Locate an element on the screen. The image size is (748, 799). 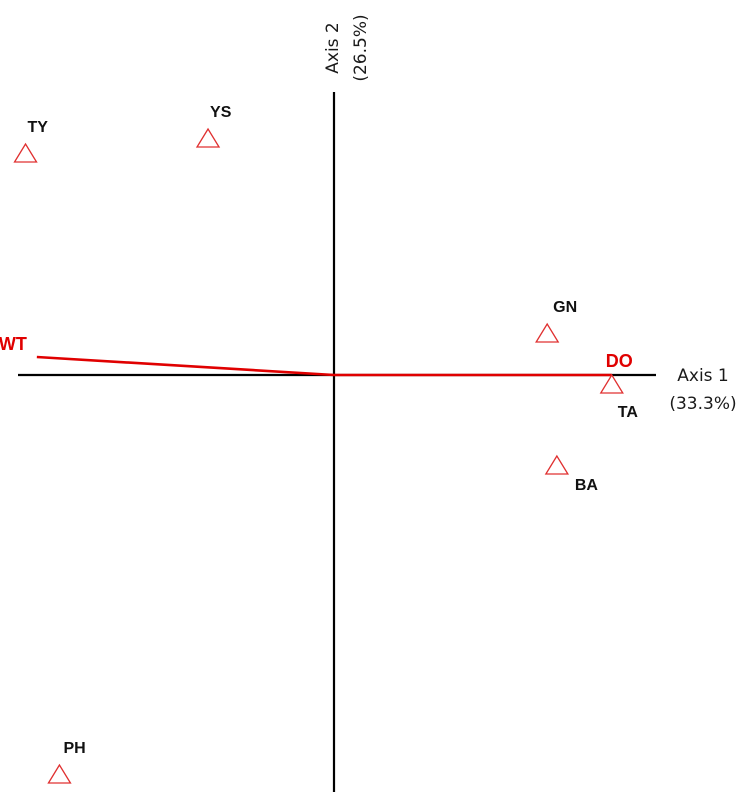
vector-wt-line is located at coordinates (185, 366).